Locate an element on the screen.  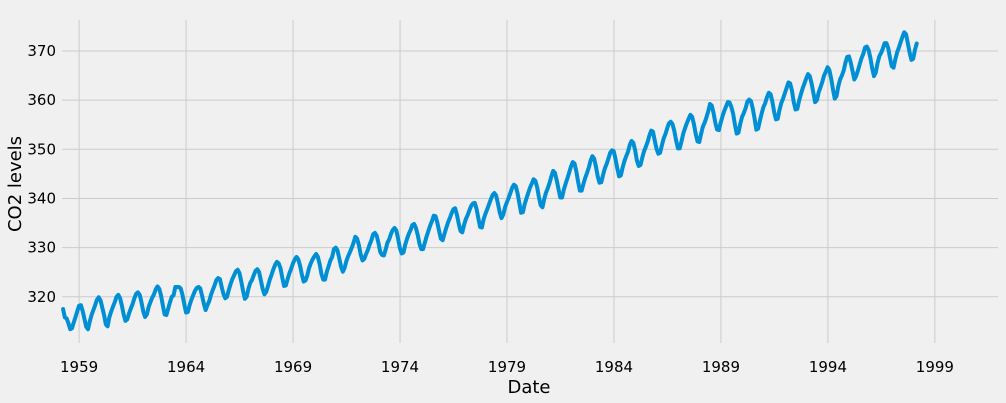
x-tick-label: 1994 is located at coordinates (828, 367).